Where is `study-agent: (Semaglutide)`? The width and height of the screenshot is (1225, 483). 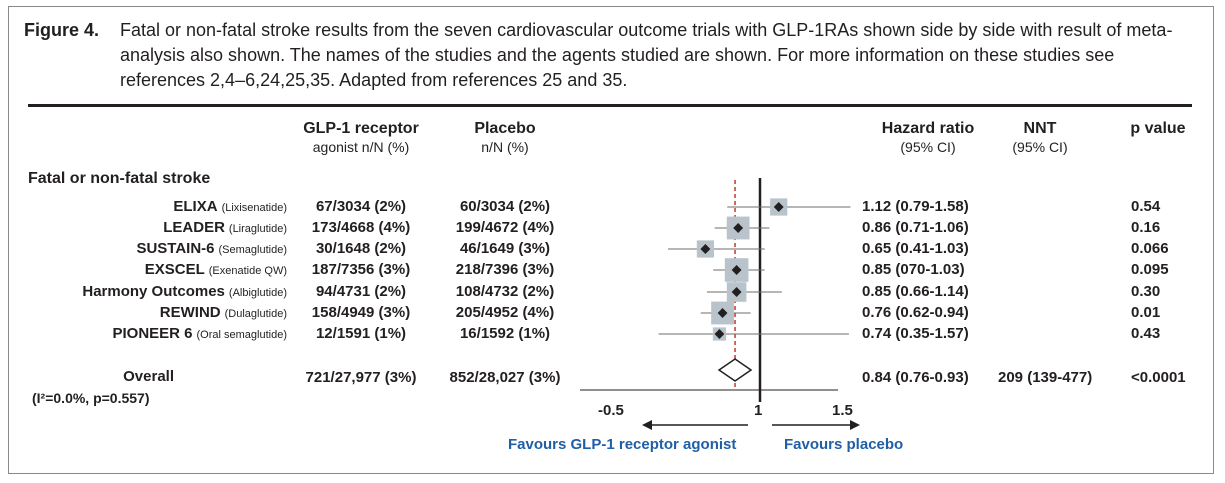 study-agent: (Semaglutide) is located at coordinates (252, 250).